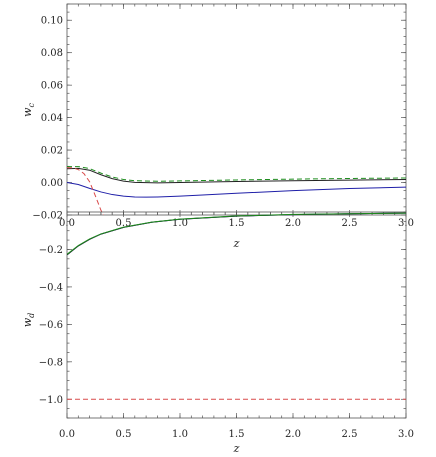  What do you see at coordinates (47, 216) in the screenshot?
I see `y-tick-label: −0.02` at bounding box center [47, 216].